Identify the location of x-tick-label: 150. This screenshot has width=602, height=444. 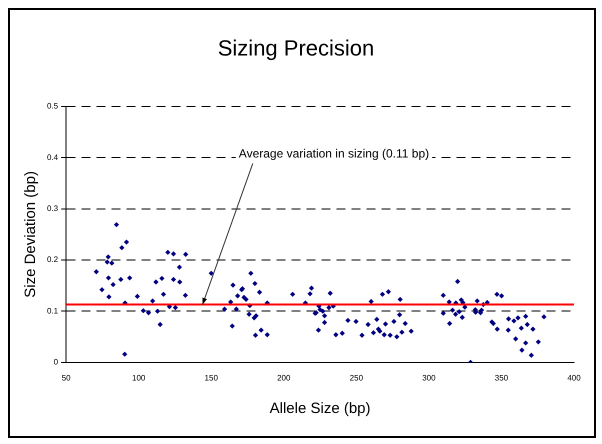
(211, 377).